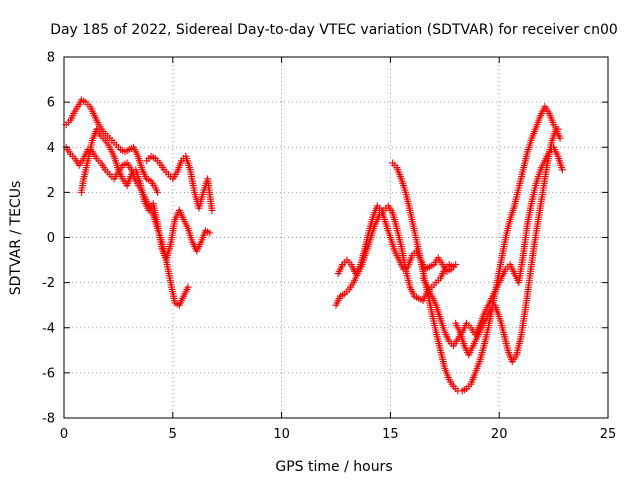  What do you see at coordinates (16, 238) in the screenshot?
I see `y-axis-label: SDTVAR / TECUs` at bounding box center [16, 238].